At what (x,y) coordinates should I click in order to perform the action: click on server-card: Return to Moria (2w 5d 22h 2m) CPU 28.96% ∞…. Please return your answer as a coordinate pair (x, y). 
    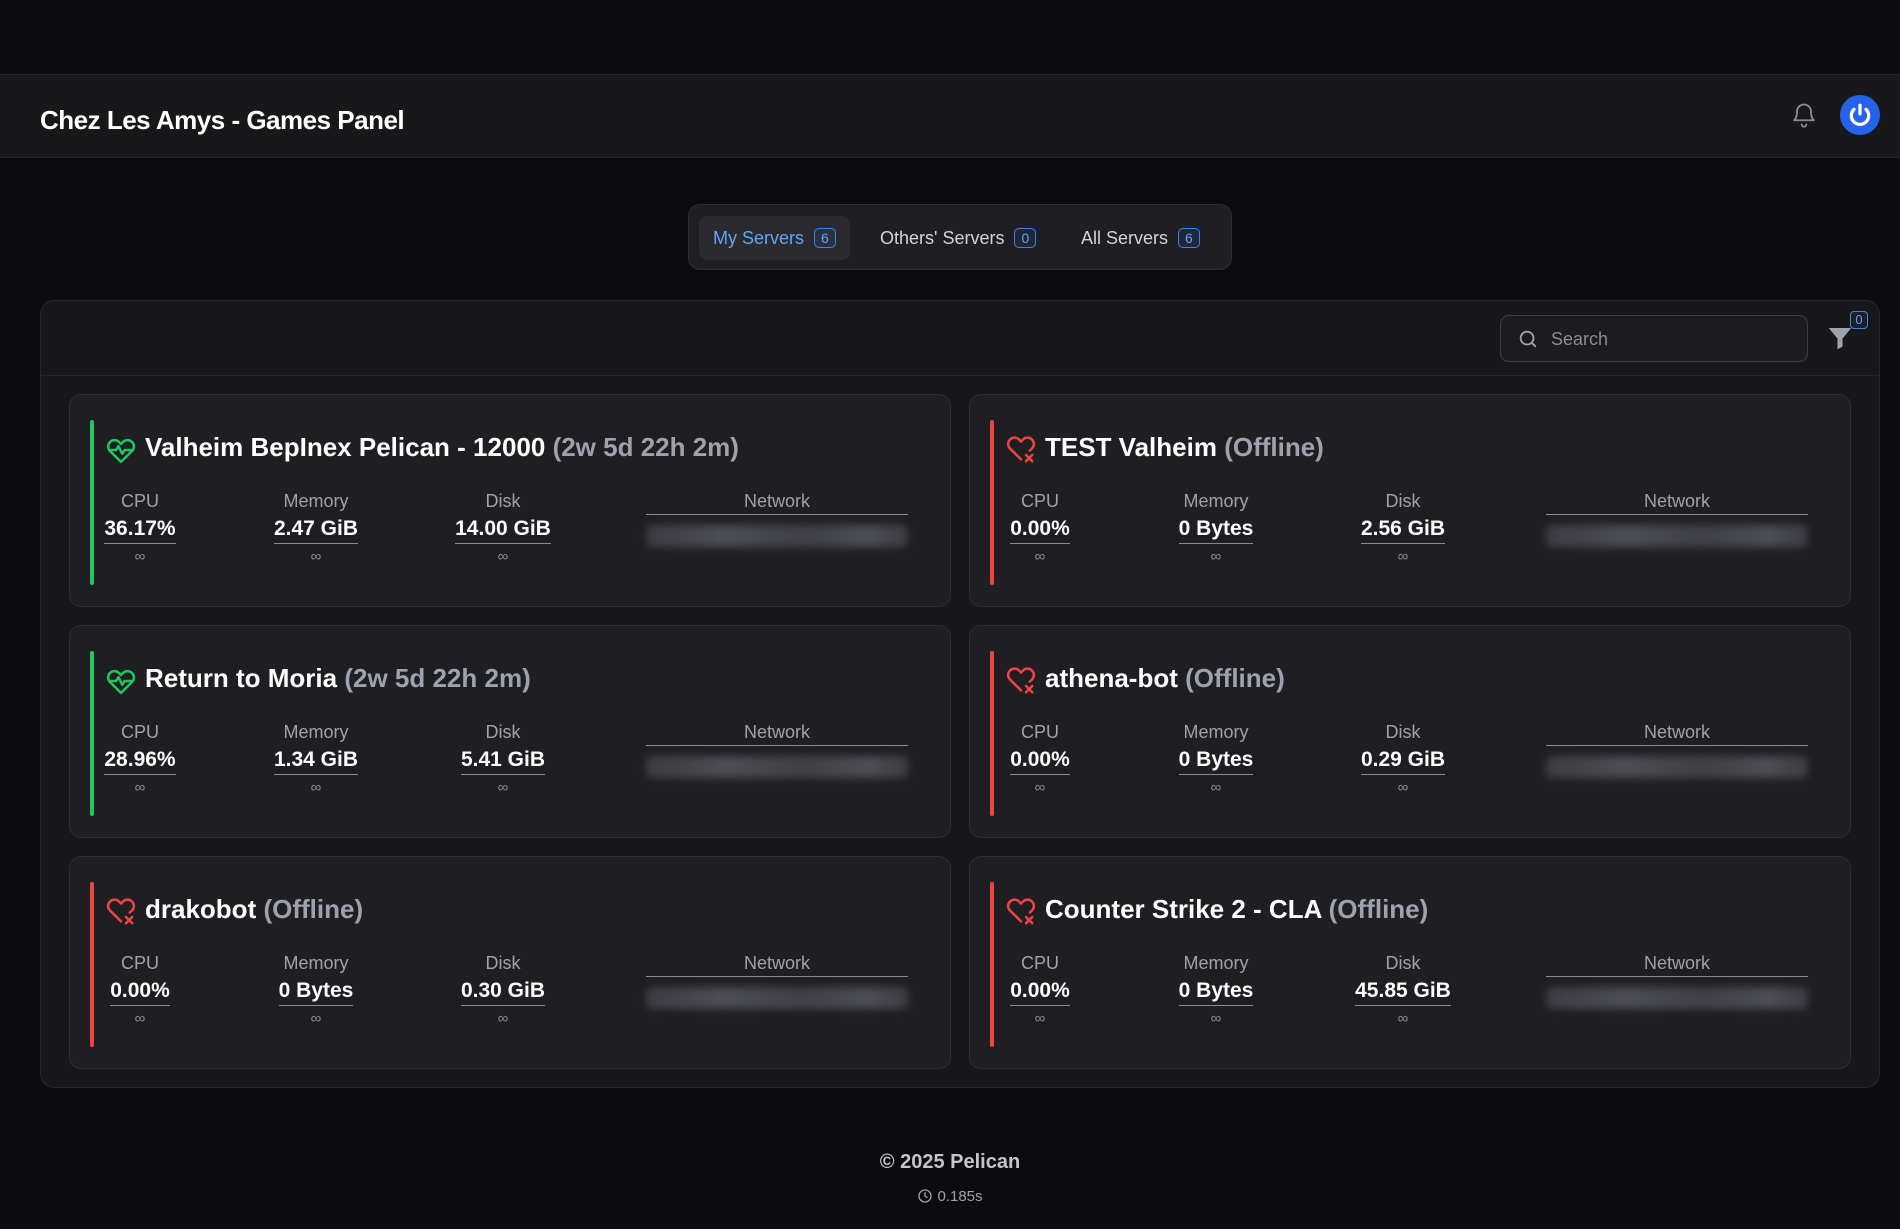
    Looking at the image, I should click on (510, 731).